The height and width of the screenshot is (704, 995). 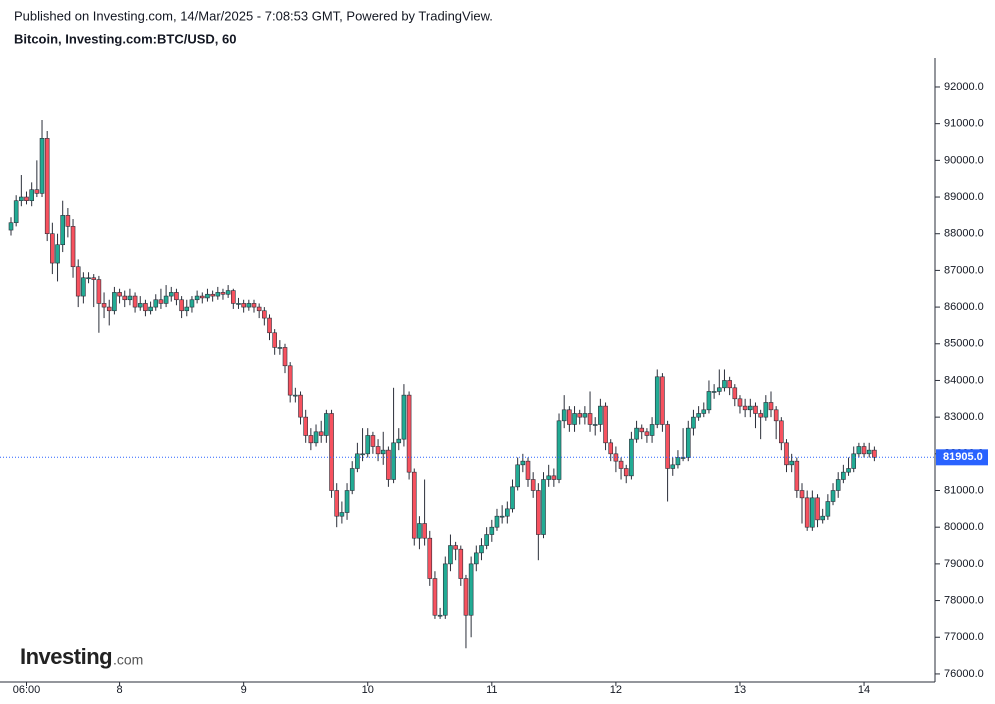 I want to click on y-tick-label: 84000.0, so click(x=964, y=380).